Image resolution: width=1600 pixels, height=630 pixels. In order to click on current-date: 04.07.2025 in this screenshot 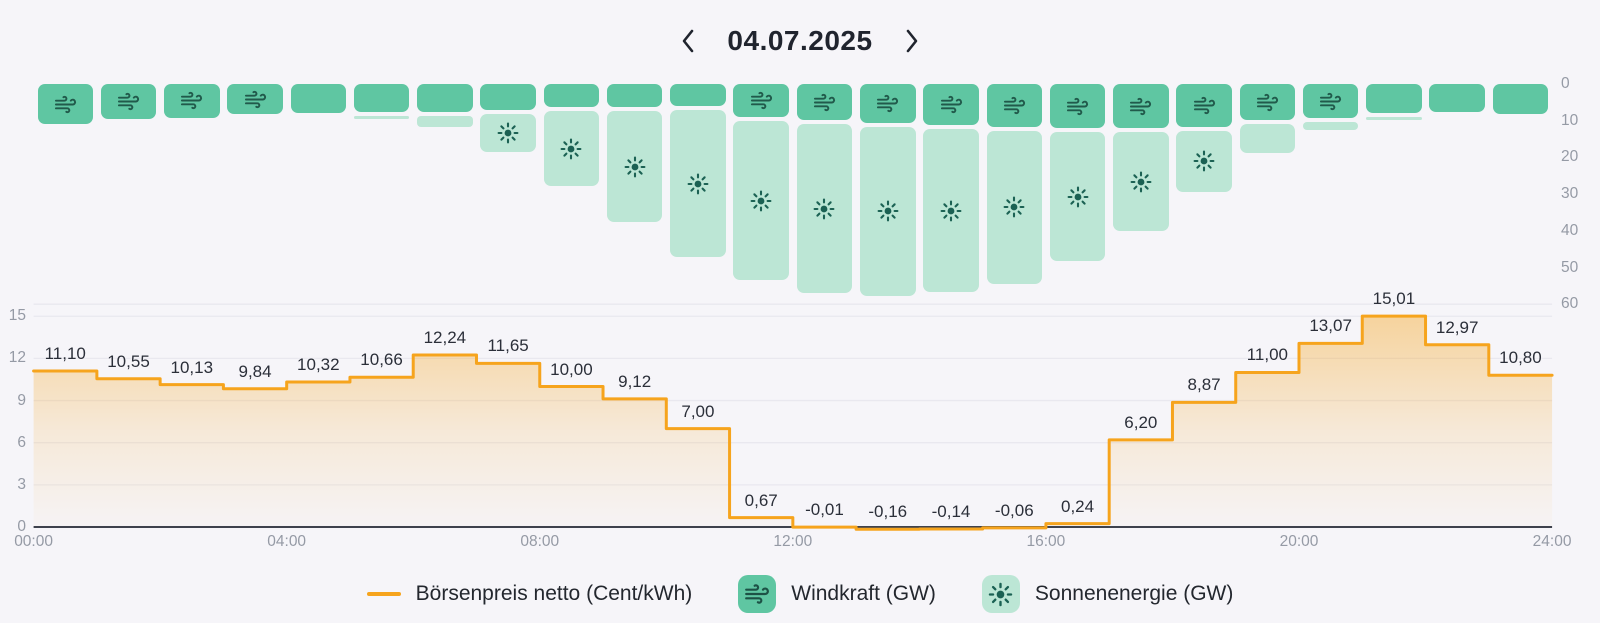, I will do `click(800, 40)`.